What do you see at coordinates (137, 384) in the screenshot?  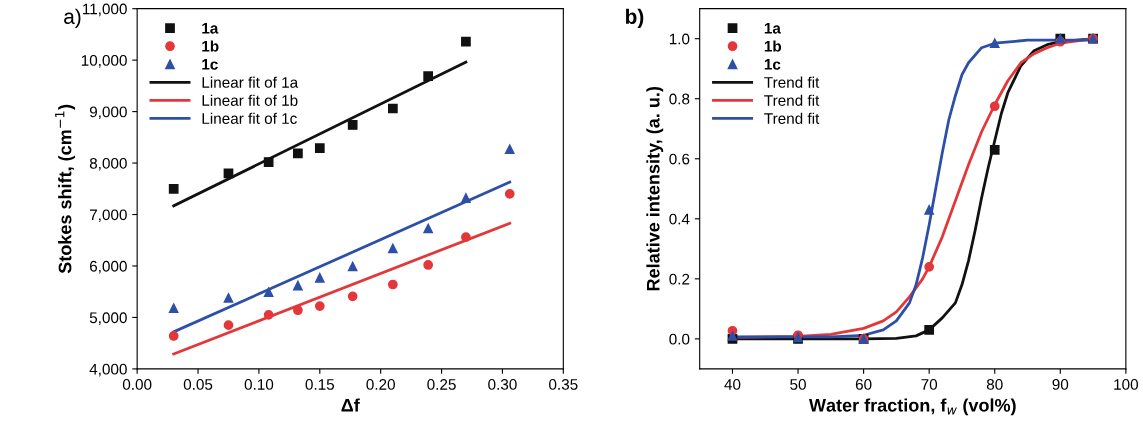 I see `x-tick-label: 0.00` at bounding box center [137, 384].